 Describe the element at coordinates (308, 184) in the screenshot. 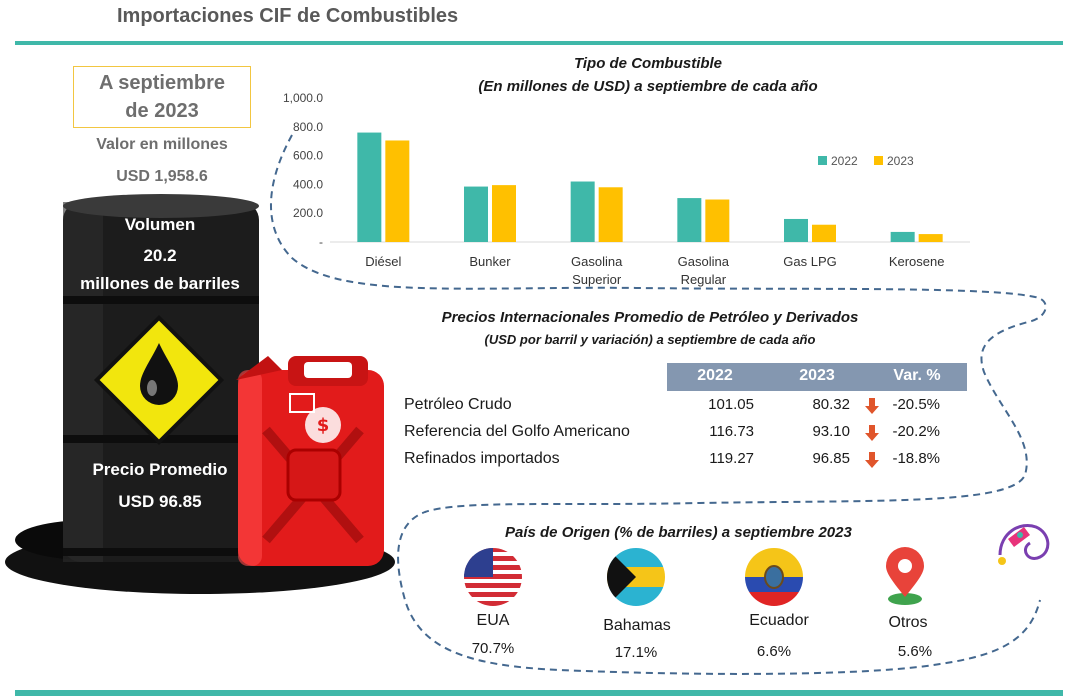

I see `y-tick-label: 400.0` at that location.